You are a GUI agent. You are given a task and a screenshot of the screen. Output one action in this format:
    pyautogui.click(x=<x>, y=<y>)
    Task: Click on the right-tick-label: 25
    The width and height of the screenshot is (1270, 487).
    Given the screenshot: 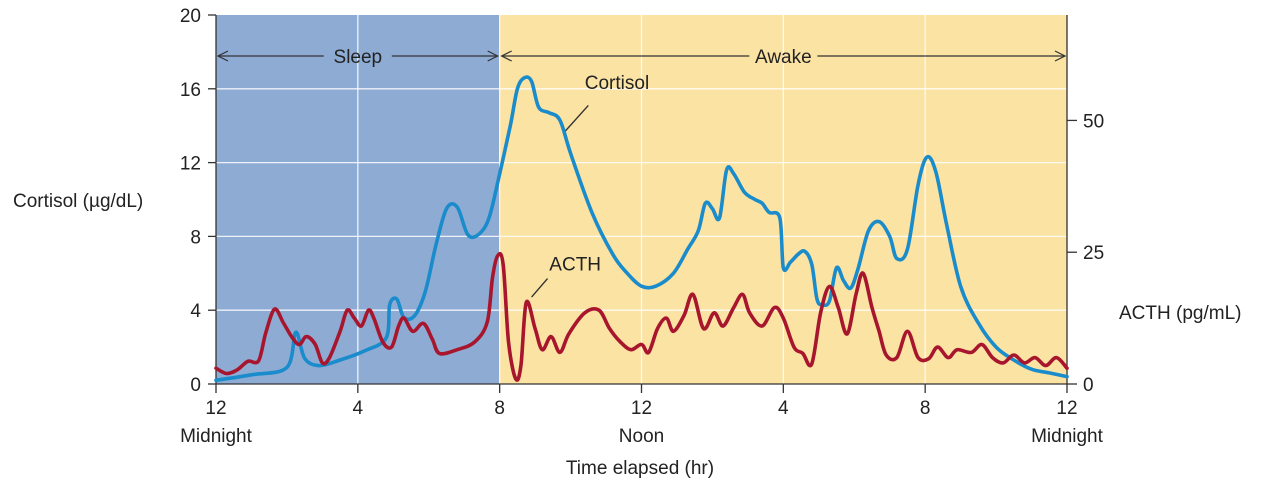 What is the action you would take?
    pyautogui.click(x=1093, y=253)
    